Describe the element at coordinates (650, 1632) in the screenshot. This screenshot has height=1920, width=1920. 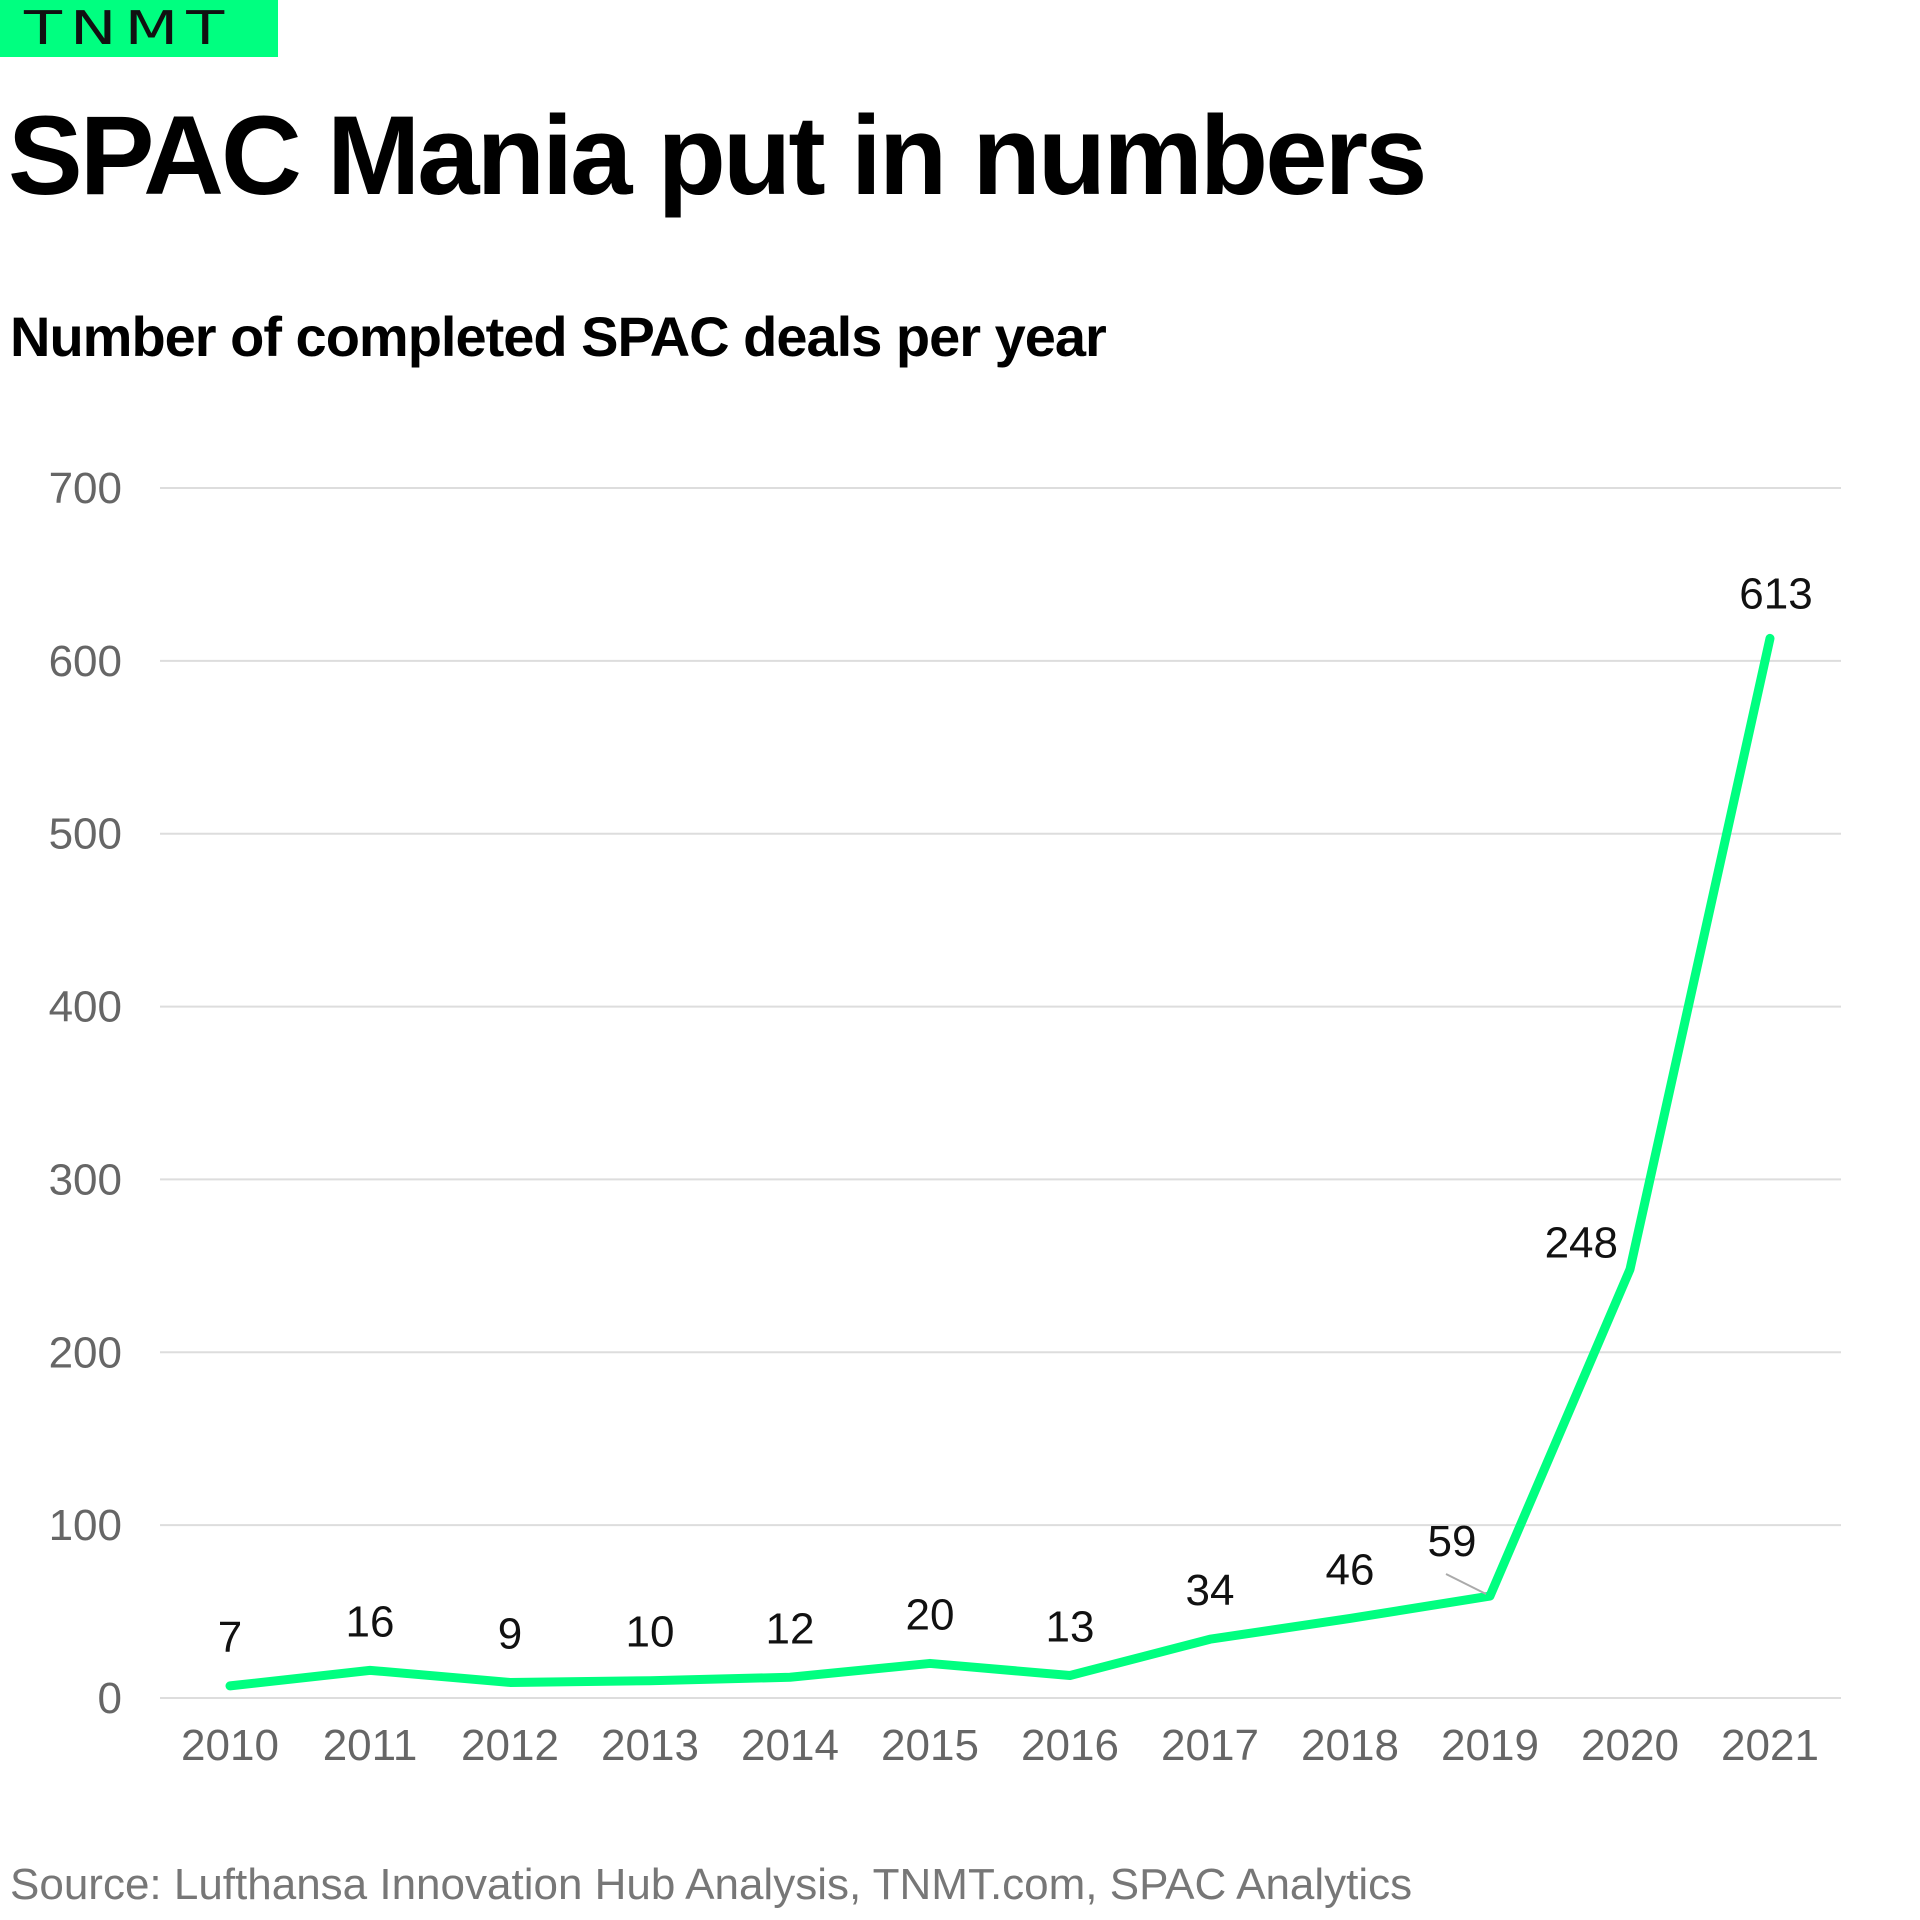
I see `data-value-label: 10` at that location.